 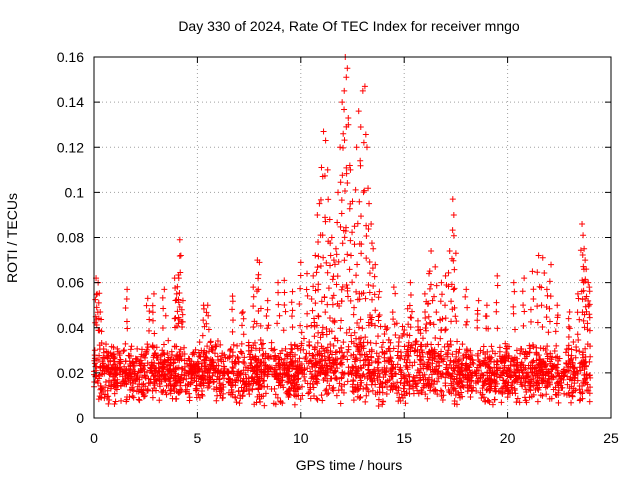 I want to click on x-tick-label: 10, so click(x=301, y=438).